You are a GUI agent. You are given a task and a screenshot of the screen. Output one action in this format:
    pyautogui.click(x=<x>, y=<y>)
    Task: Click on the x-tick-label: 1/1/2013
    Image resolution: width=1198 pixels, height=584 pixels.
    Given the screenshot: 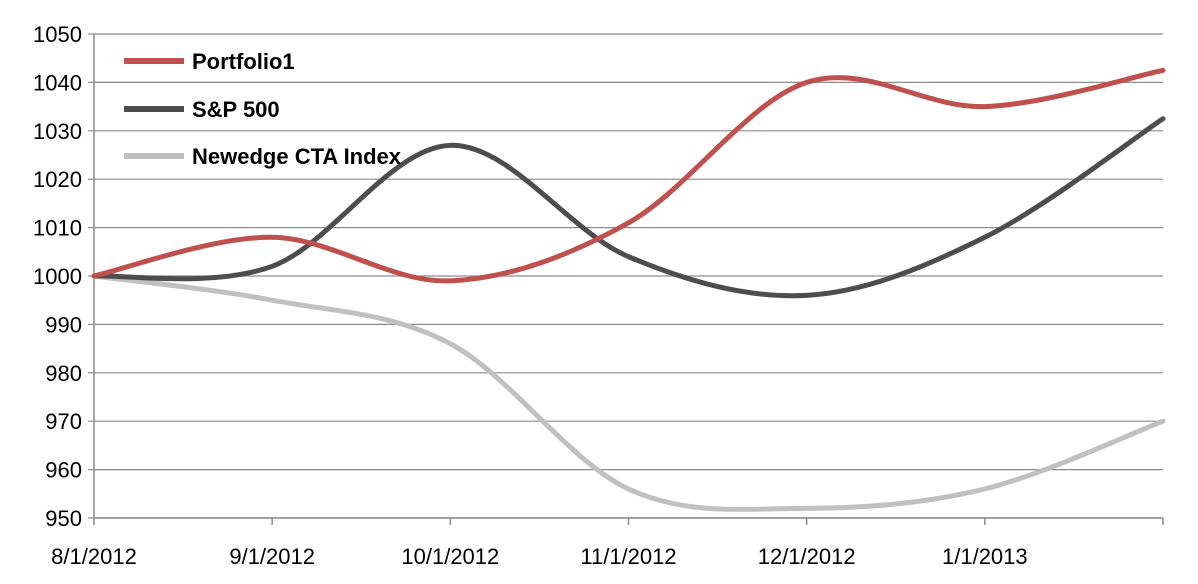 What is the action you would take?
    pyautogui.click(x=985, y=556)
    